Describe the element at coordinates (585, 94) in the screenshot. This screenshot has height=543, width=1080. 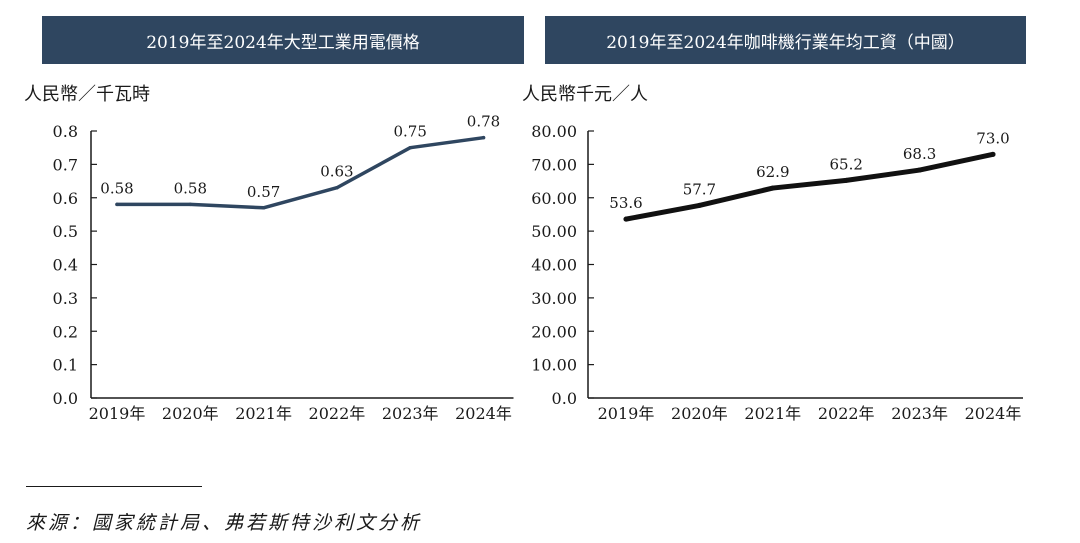
I see `y-axis-unit-wage: 人民幣千元／人` at that location.